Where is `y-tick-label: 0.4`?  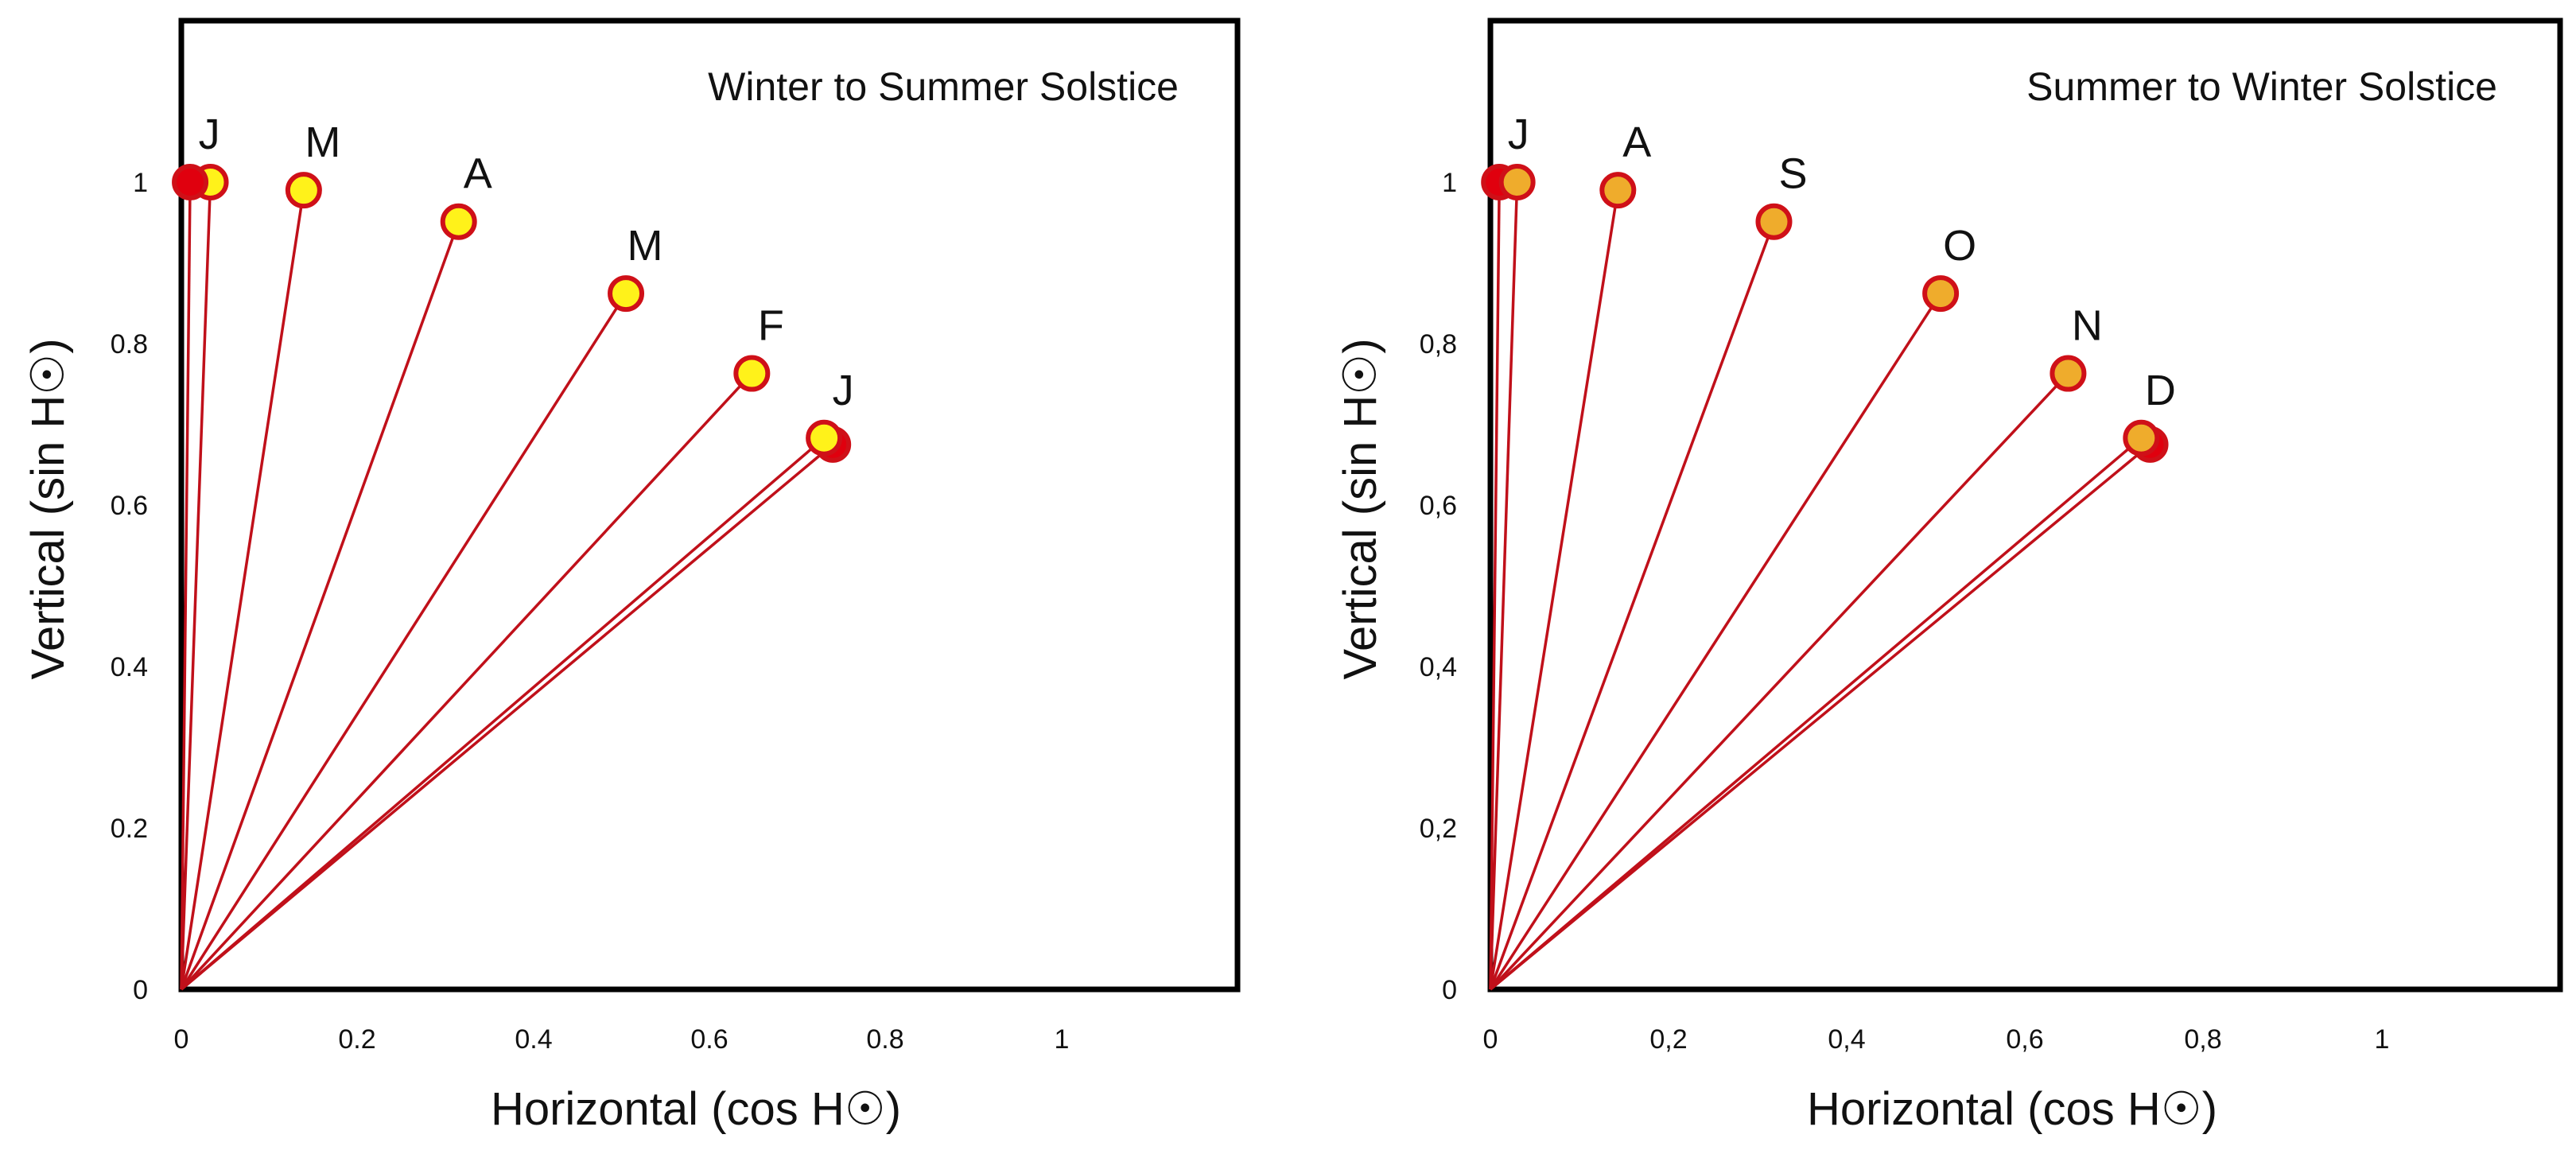
y-tick-label: 0.4 is located at coordinates (129, 667).